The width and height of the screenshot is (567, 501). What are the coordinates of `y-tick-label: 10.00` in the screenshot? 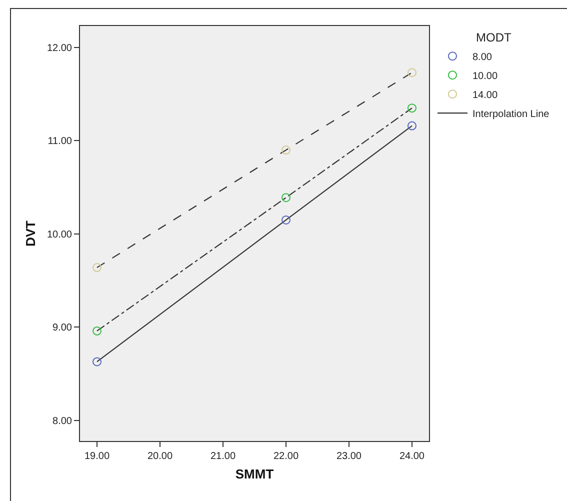 It's located at (59, 234).